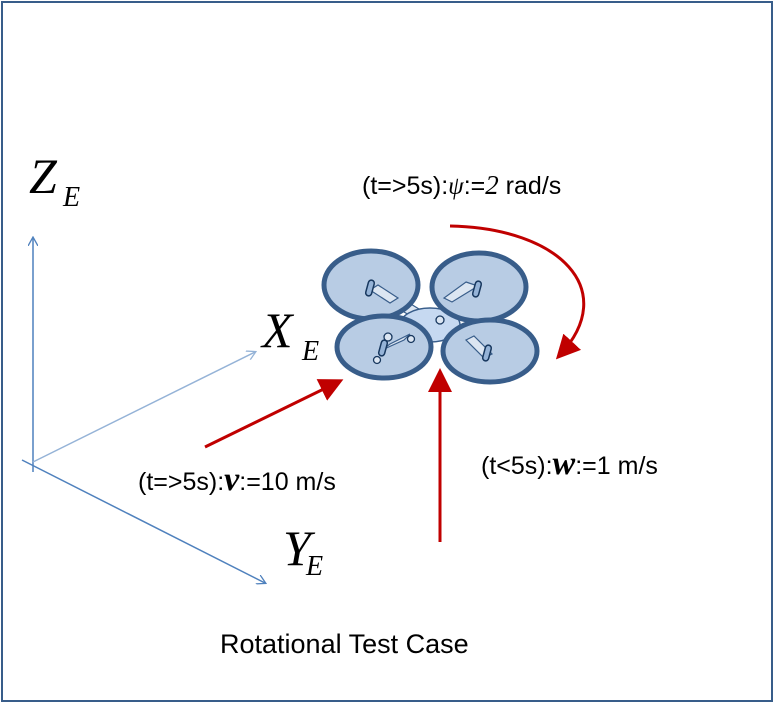 Image resolution: width=774 pixels, height=703 pixels. Describe the element at coordinates (405, 186) in the screenshot. I see `yaw-time-condition: (t=>5s):` at that location.